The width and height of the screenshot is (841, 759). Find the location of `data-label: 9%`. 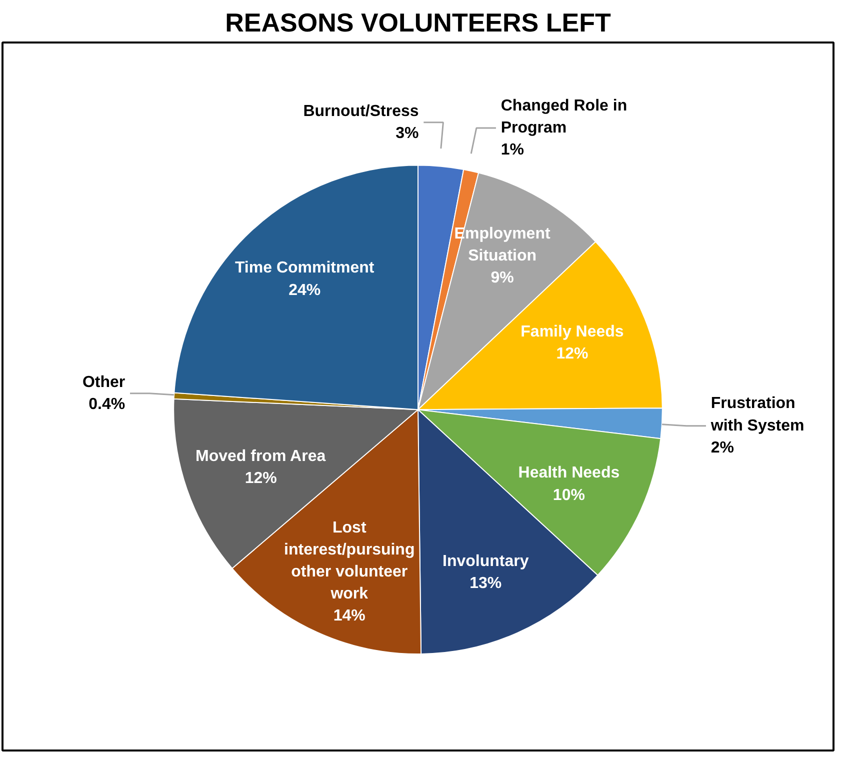

data-label: 9% is located at coordinates (502, 278).